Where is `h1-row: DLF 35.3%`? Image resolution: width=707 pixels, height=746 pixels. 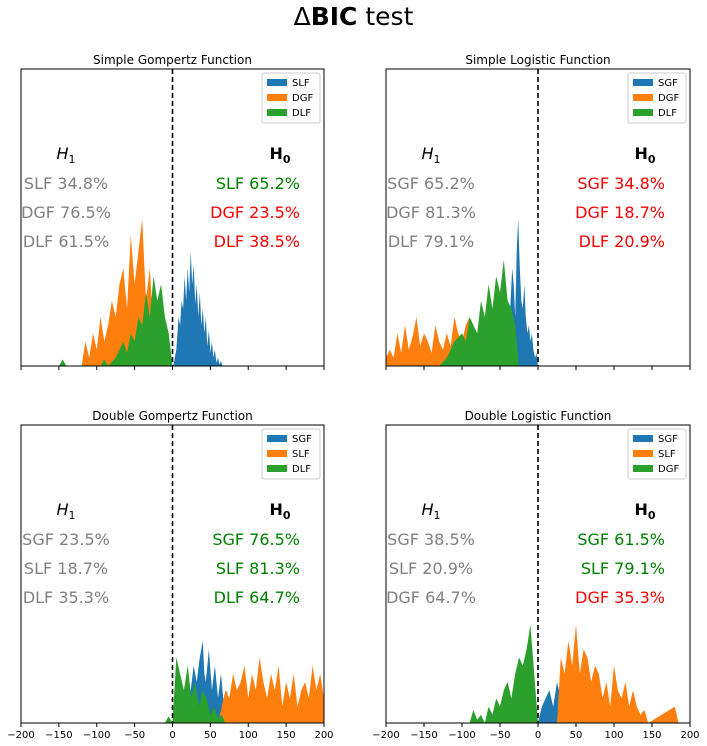 h1-row: DLF 35.3% is located at coordinates (66, 597).